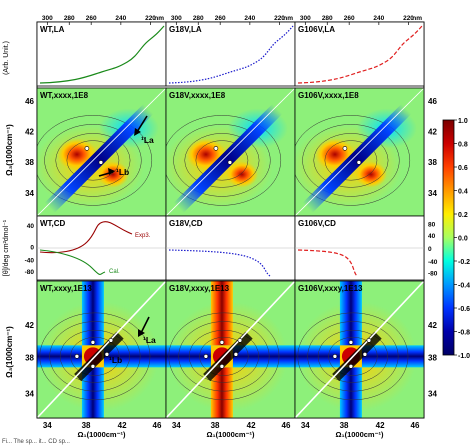 Image resolution: width=474 pixels, height=445 pixels. What do you see at coordinates (143, 236) in the screenshot?
I see `annotation-exp: Exp3.` at bounding box center [143, 236].